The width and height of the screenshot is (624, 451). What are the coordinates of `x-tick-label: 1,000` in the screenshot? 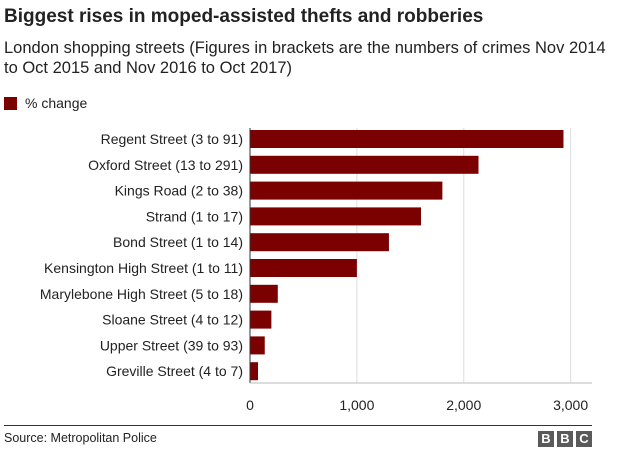 It's located at (356, 405).